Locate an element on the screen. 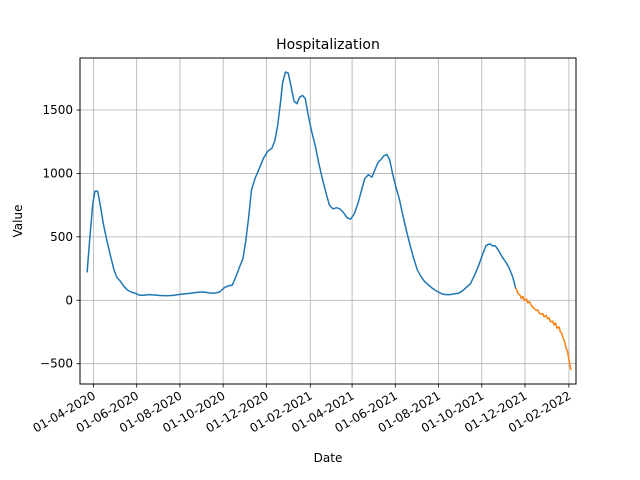 The image size is (640, 480). y-axis: −500 0 500 1000 1500 is located at coordinates (60, 237).